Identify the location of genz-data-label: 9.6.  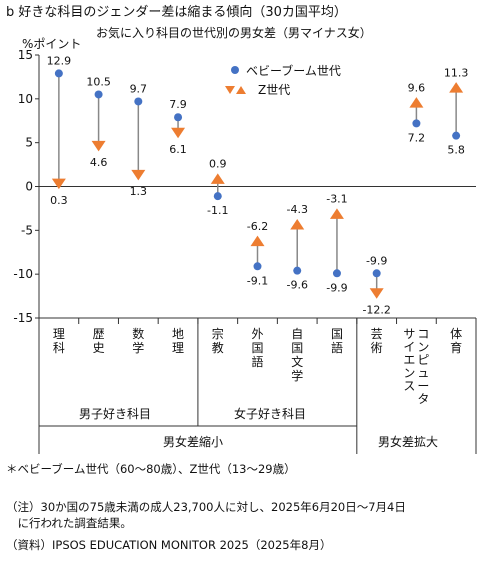
(417, 87).